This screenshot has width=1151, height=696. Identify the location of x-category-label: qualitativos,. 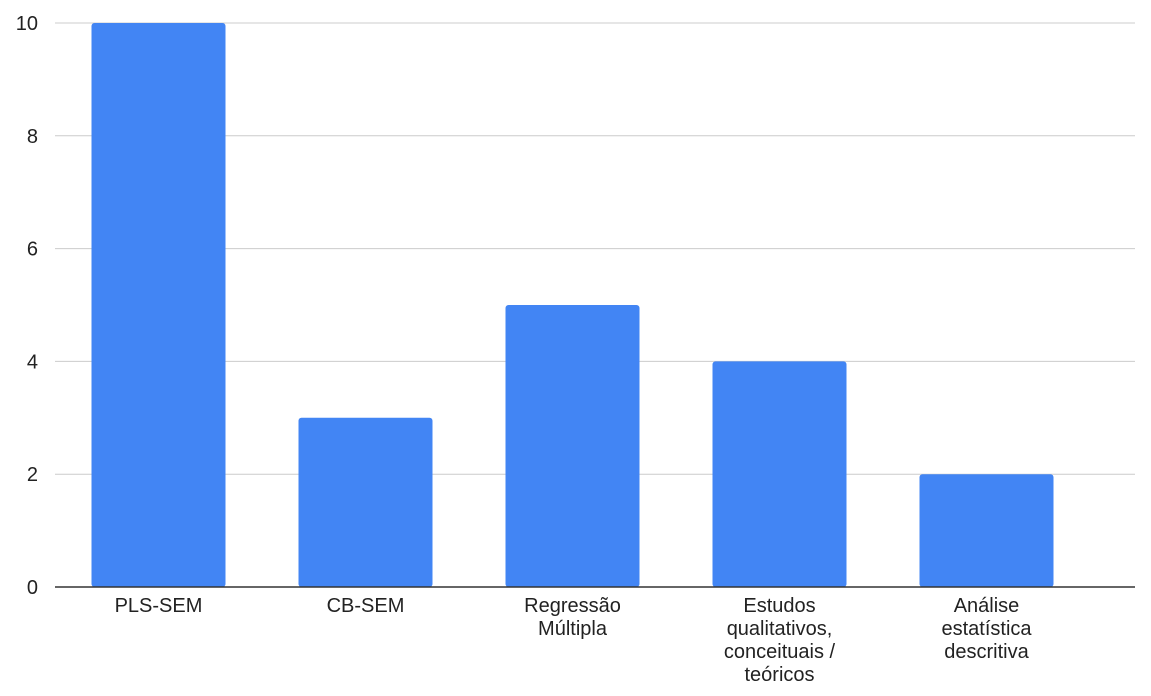
(780, 629).